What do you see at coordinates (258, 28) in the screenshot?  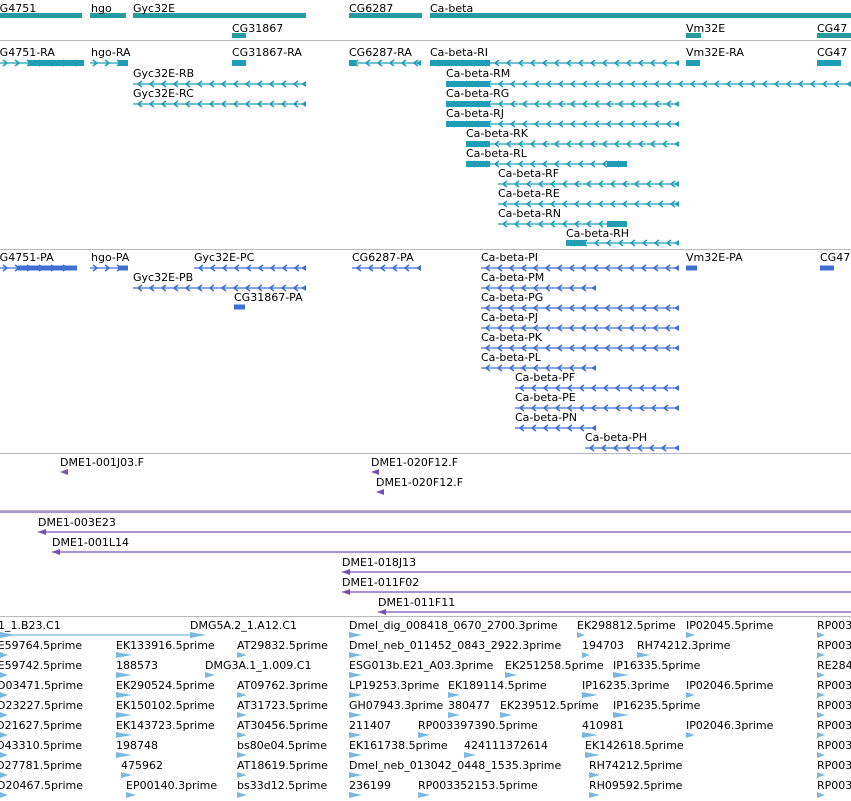 I see `gene-label: CG31867` at bounding box center [258, 28].